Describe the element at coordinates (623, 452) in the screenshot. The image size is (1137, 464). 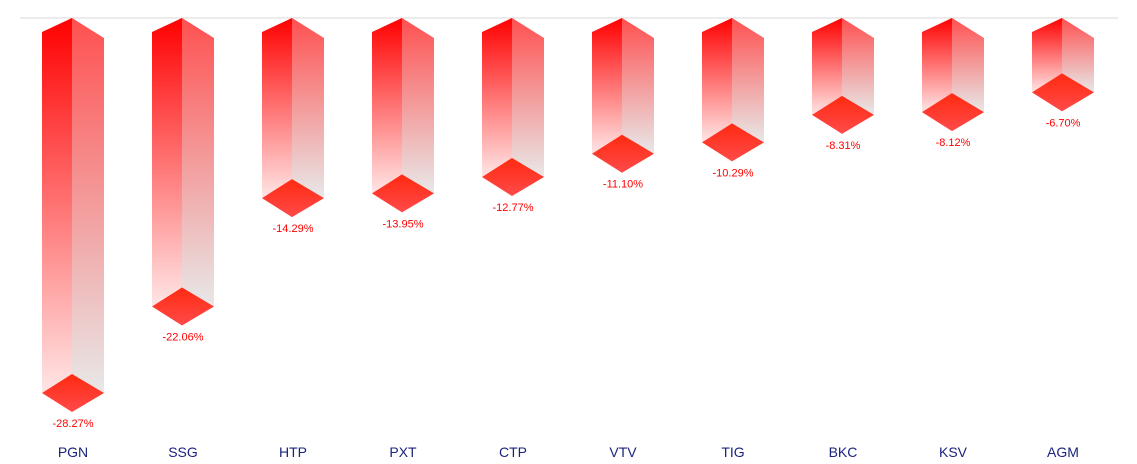
I see `category-label: VTV` at that location.